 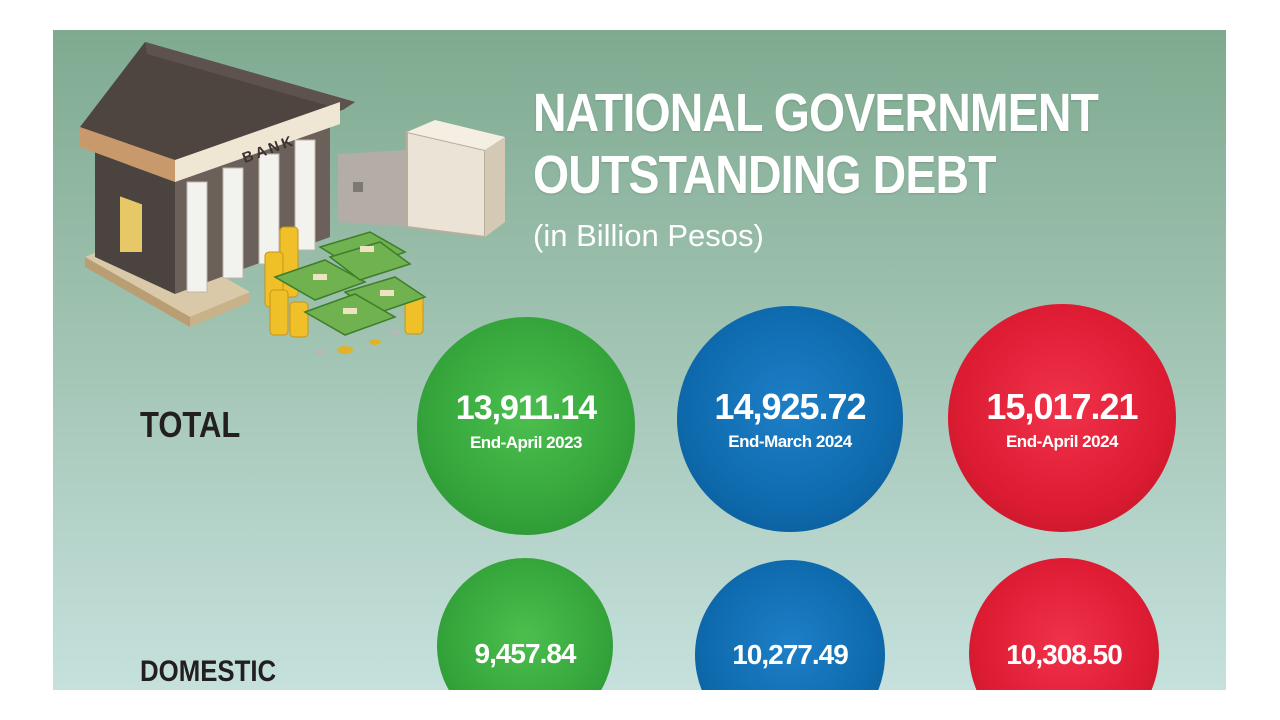 I want to click on row-label-total: TOTAL, so click(x=190, y=424).